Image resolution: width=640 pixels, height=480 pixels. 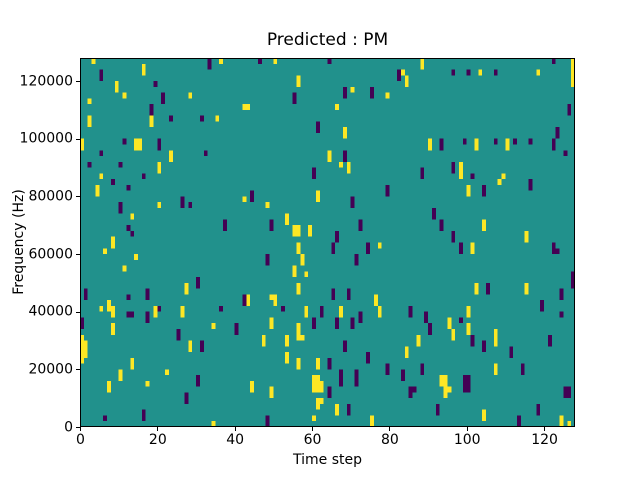 What do you see at coordinates (157, 440) in the screenshot?
I see `x-tick-label: 20` at bounding box center [157, 440].